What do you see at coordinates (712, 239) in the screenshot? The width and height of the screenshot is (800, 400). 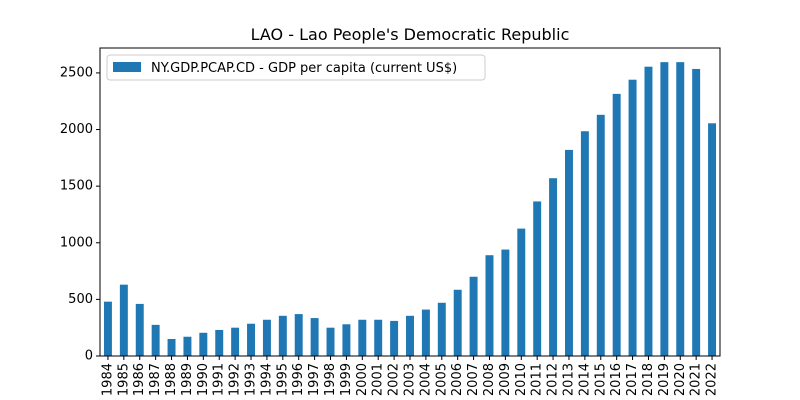 I see `bar-2022` at bounding box center [712, 239].